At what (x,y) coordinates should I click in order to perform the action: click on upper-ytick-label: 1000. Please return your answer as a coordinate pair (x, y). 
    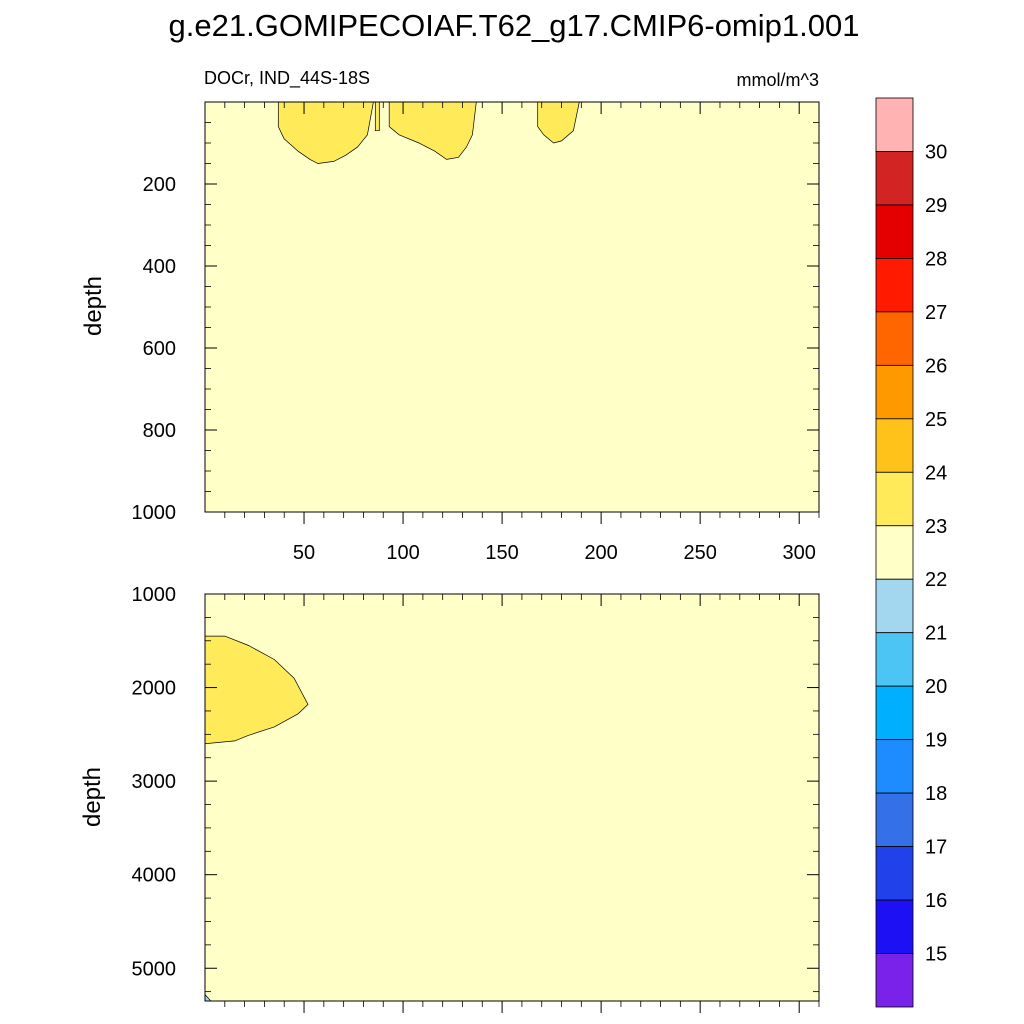
    Looking at the image, I should click on (154, 513).